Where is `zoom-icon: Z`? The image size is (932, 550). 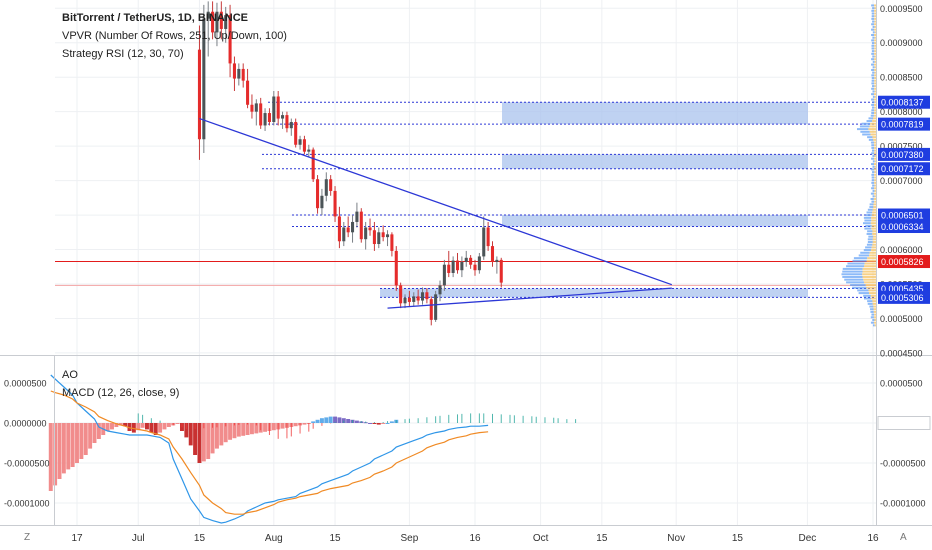
zoom-icon: Z is located at coordinates (27, 537).